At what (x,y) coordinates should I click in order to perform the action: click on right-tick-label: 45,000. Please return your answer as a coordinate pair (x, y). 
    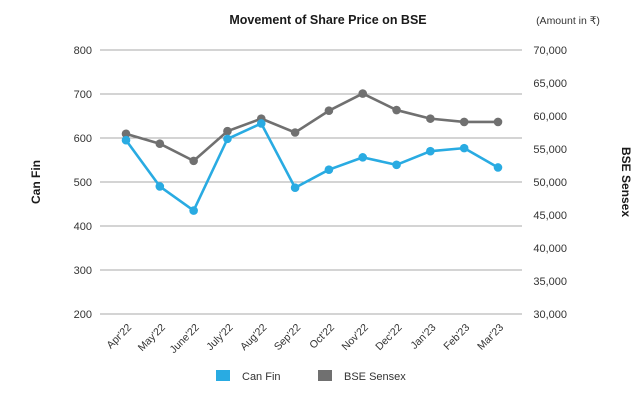
    Looking at the image, I should click on (550, 216).